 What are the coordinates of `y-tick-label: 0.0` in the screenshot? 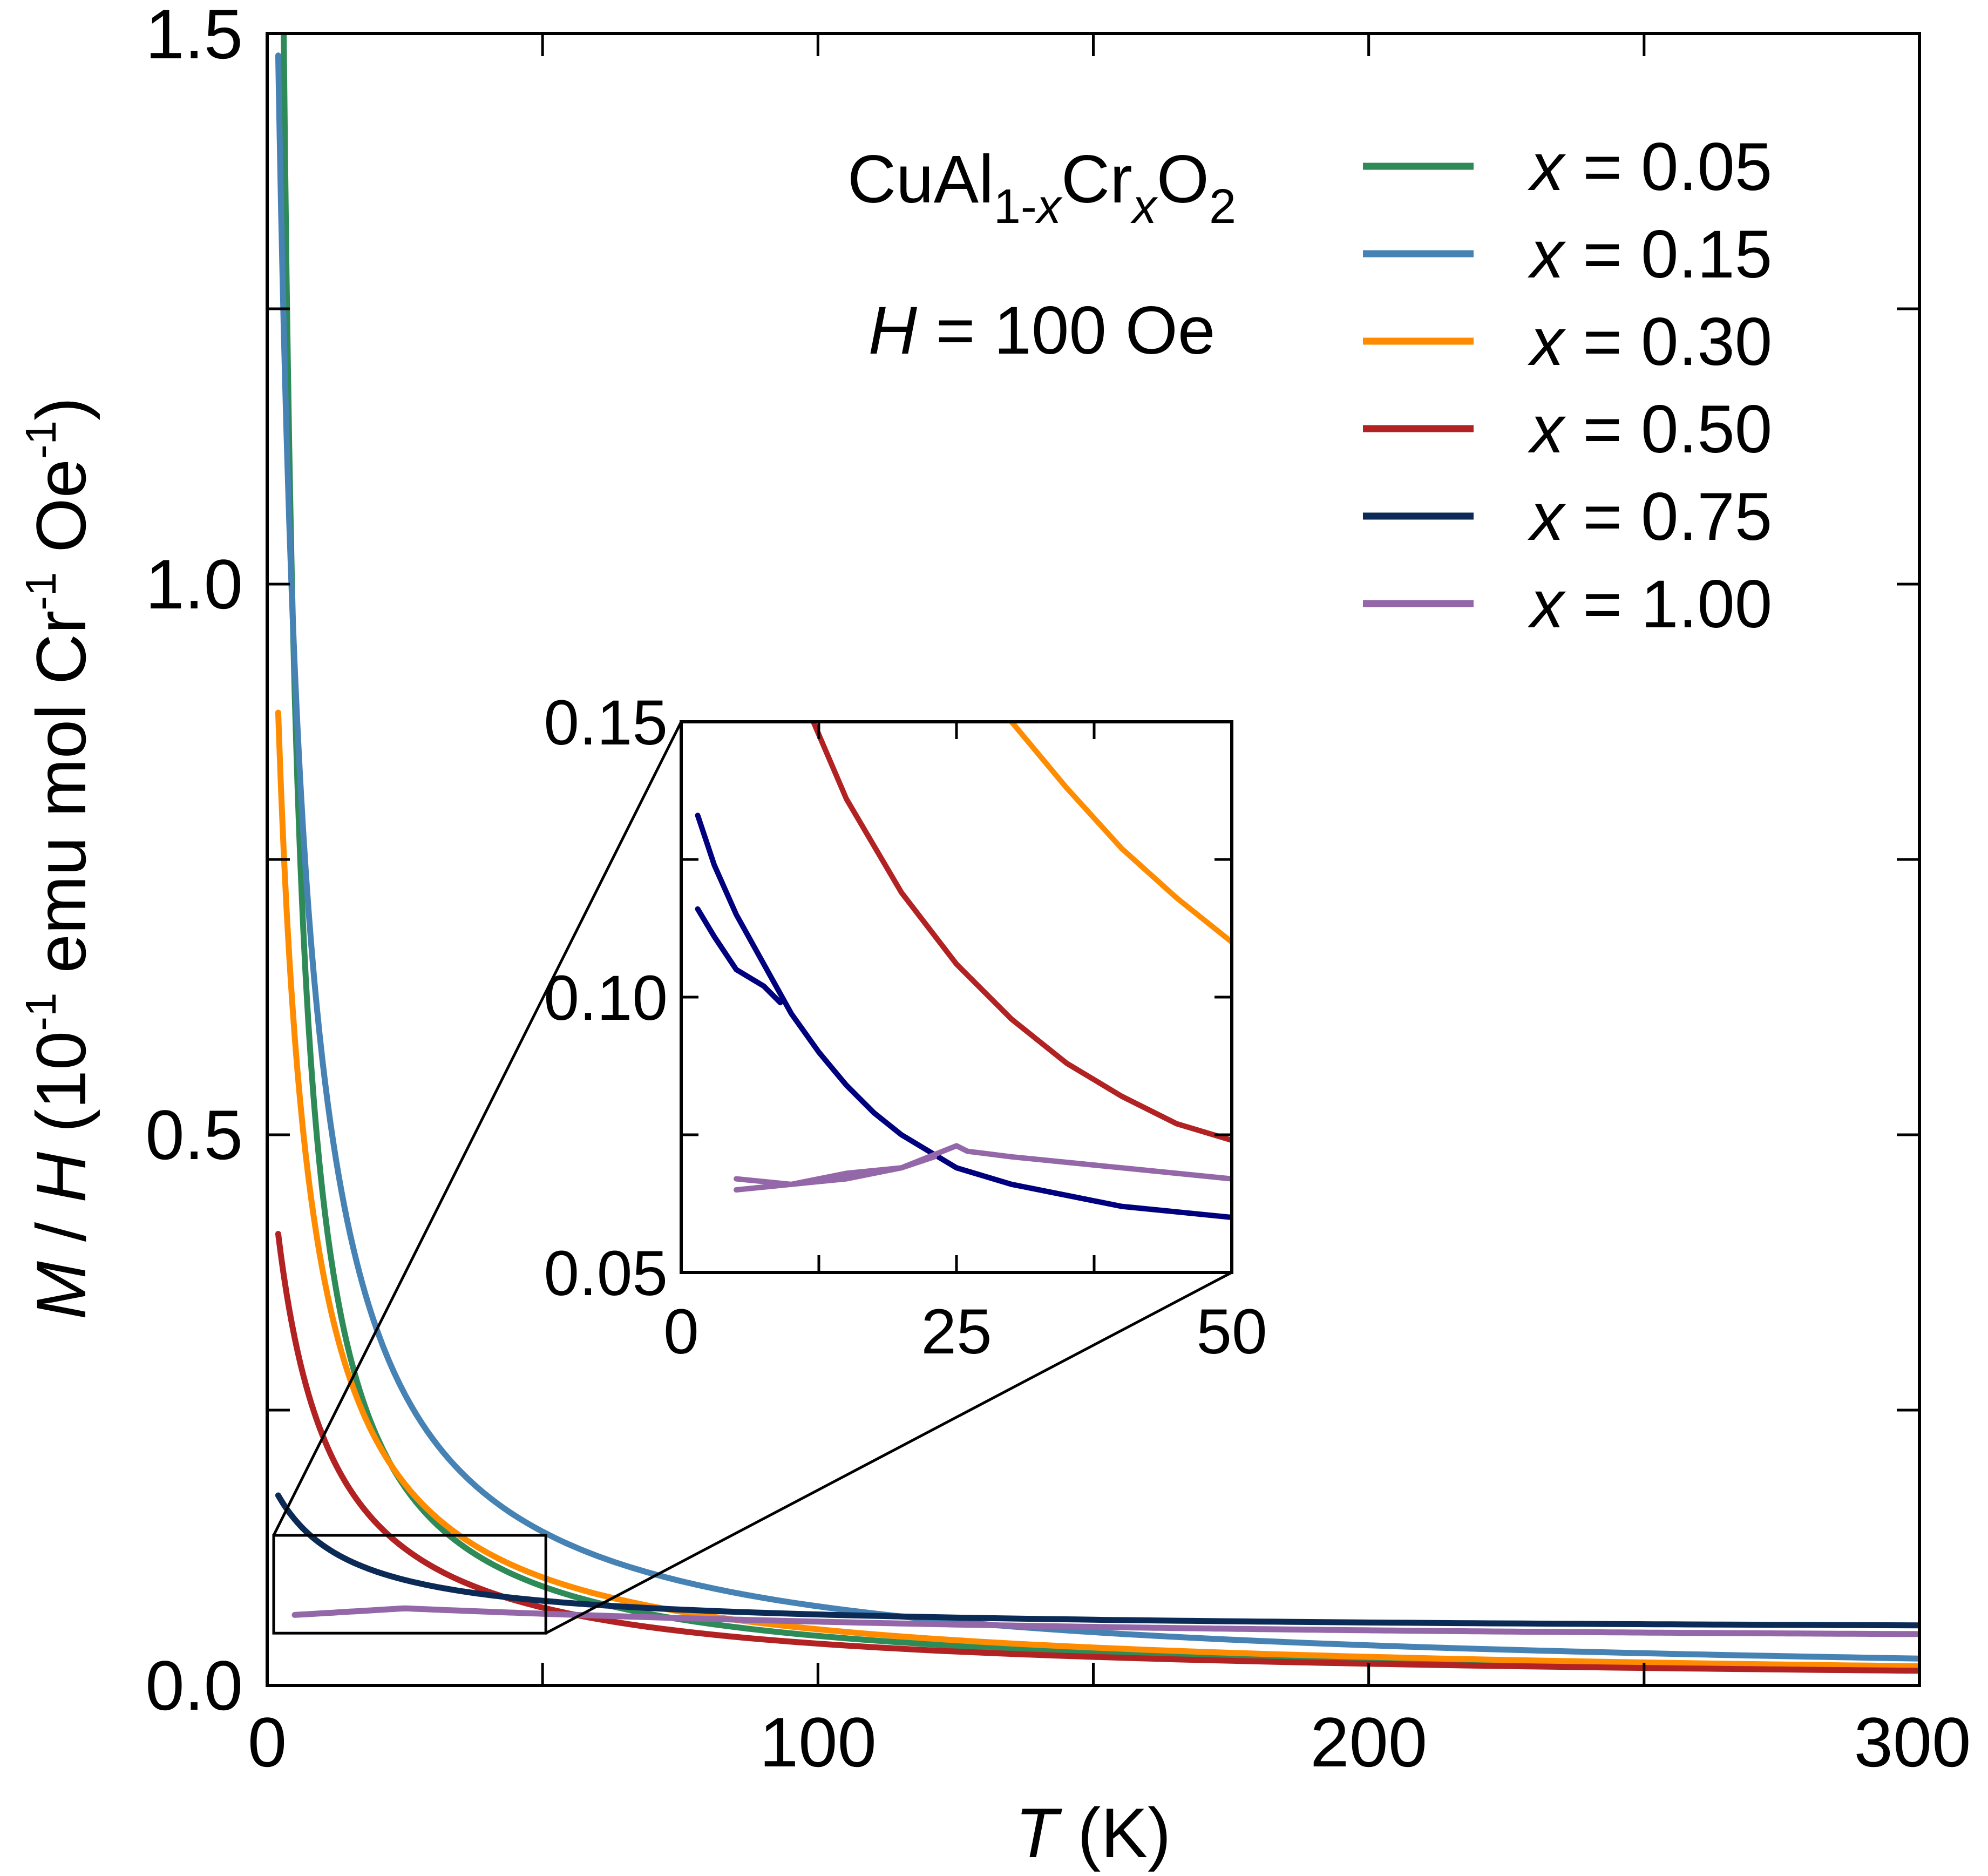 It's located at (194, 1685).